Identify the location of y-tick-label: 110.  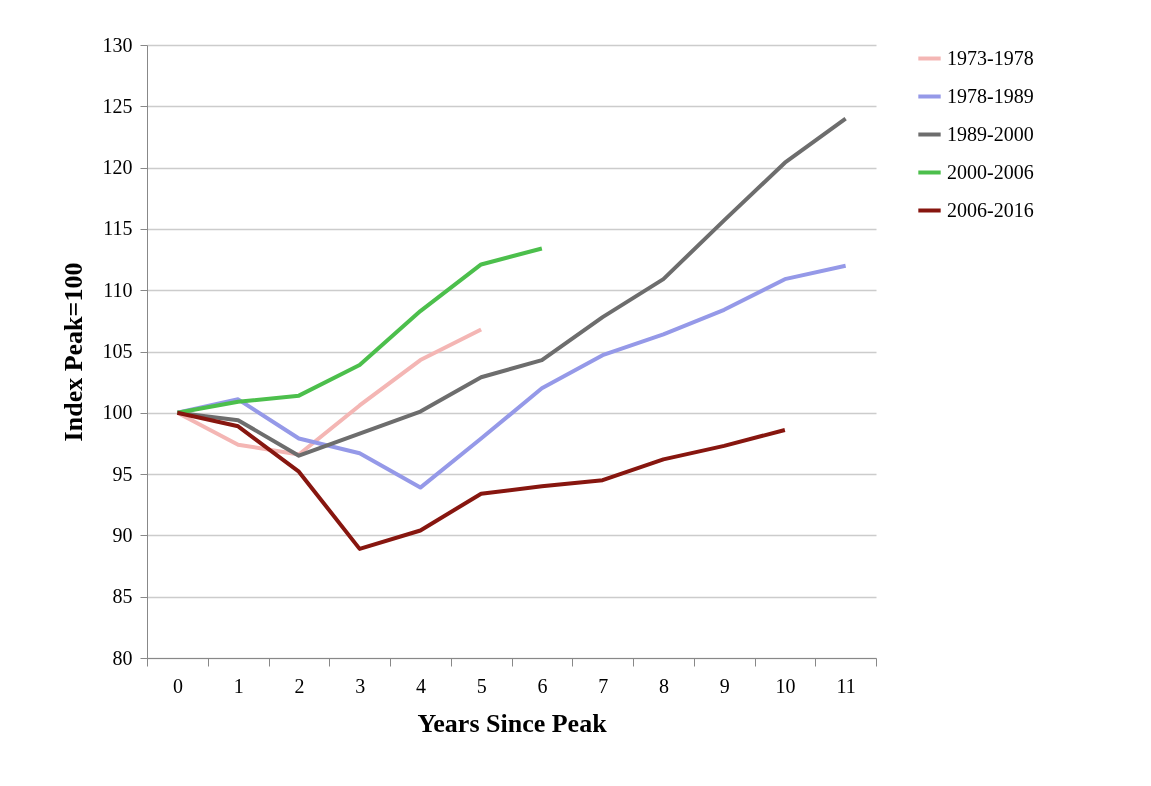
(118, 289).